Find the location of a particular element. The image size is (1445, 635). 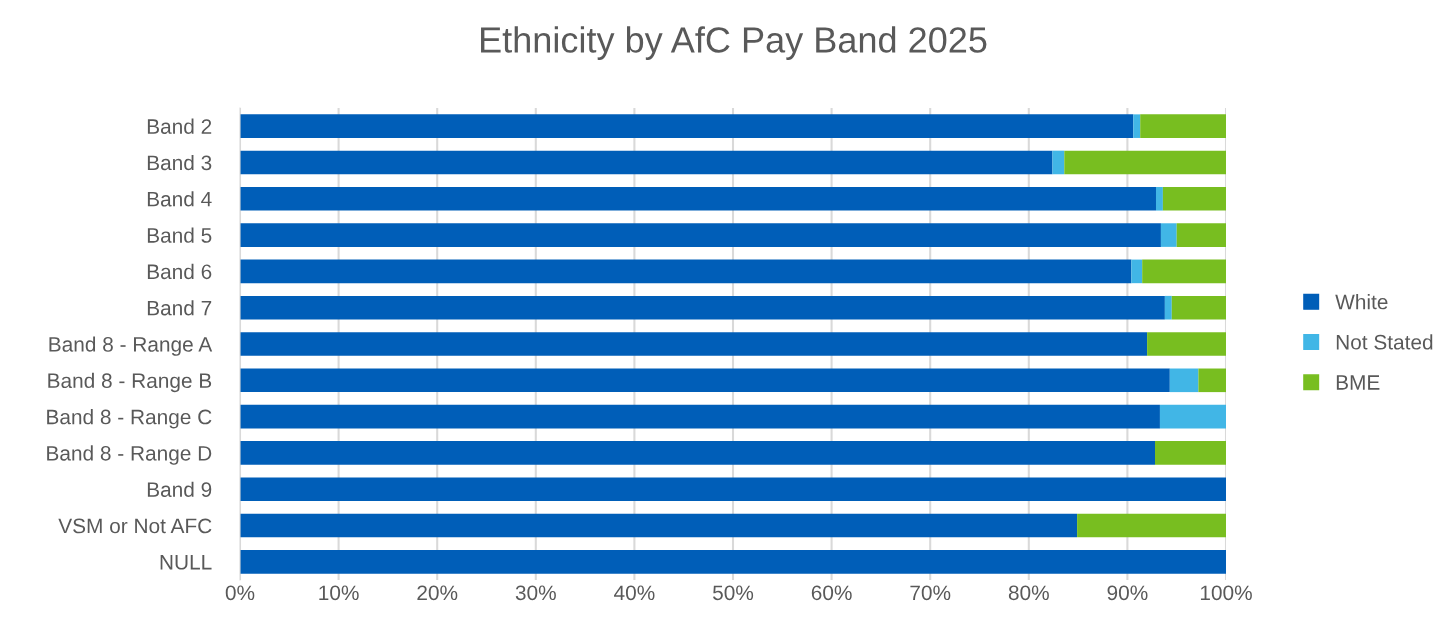

y-tick-label: Band 8 - Range C is located at coordinates (129, 419).